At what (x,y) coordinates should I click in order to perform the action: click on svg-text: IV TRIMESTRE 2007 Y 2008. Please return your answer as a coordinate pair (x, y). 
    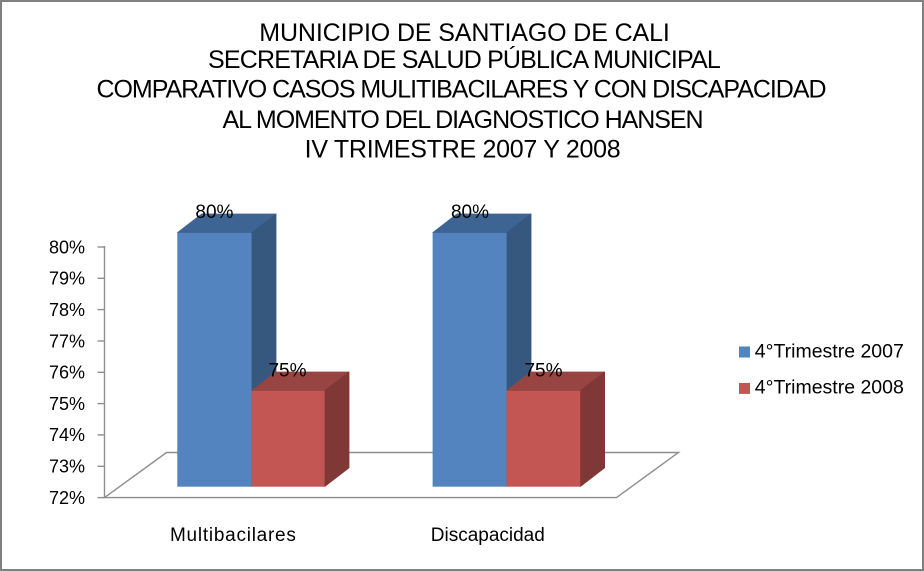
    Looking at the image, I should click on (463, 150).